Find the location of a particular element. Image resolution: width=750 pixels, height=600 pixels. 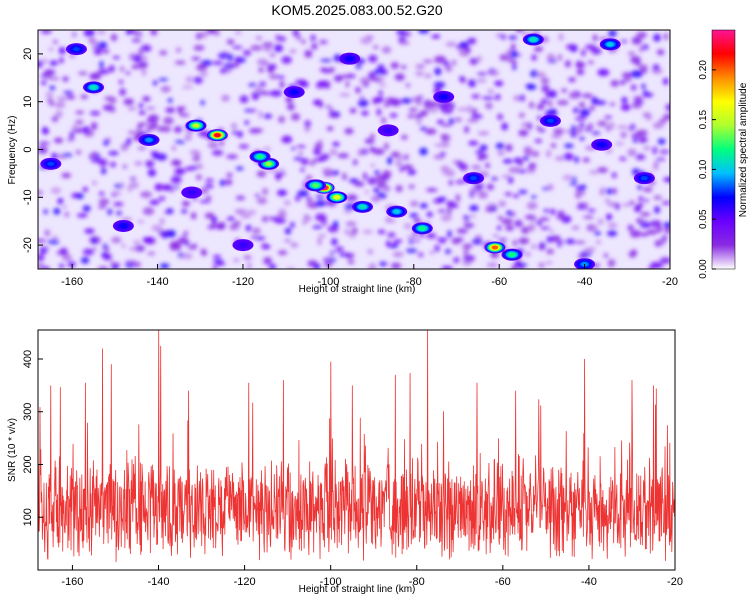

y-tick-label: 0 is located at coordinates (28, 149).